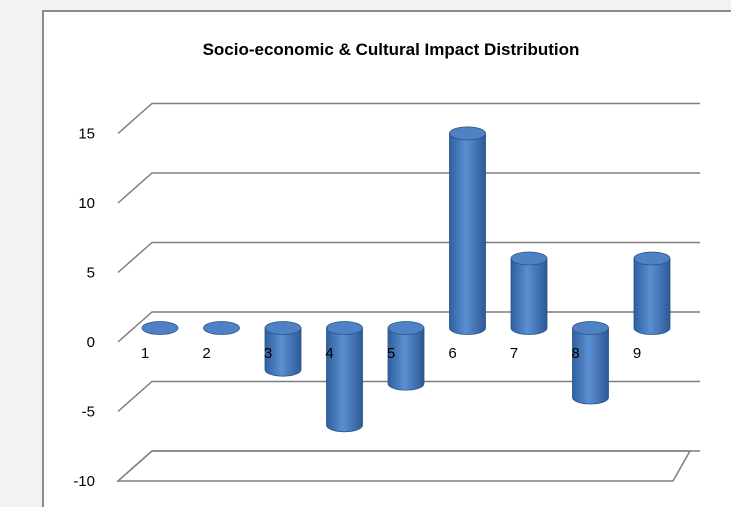 The height and width of the screenshot is (507, 731). I want to click on x-category-label: 8, so click(575, 353).